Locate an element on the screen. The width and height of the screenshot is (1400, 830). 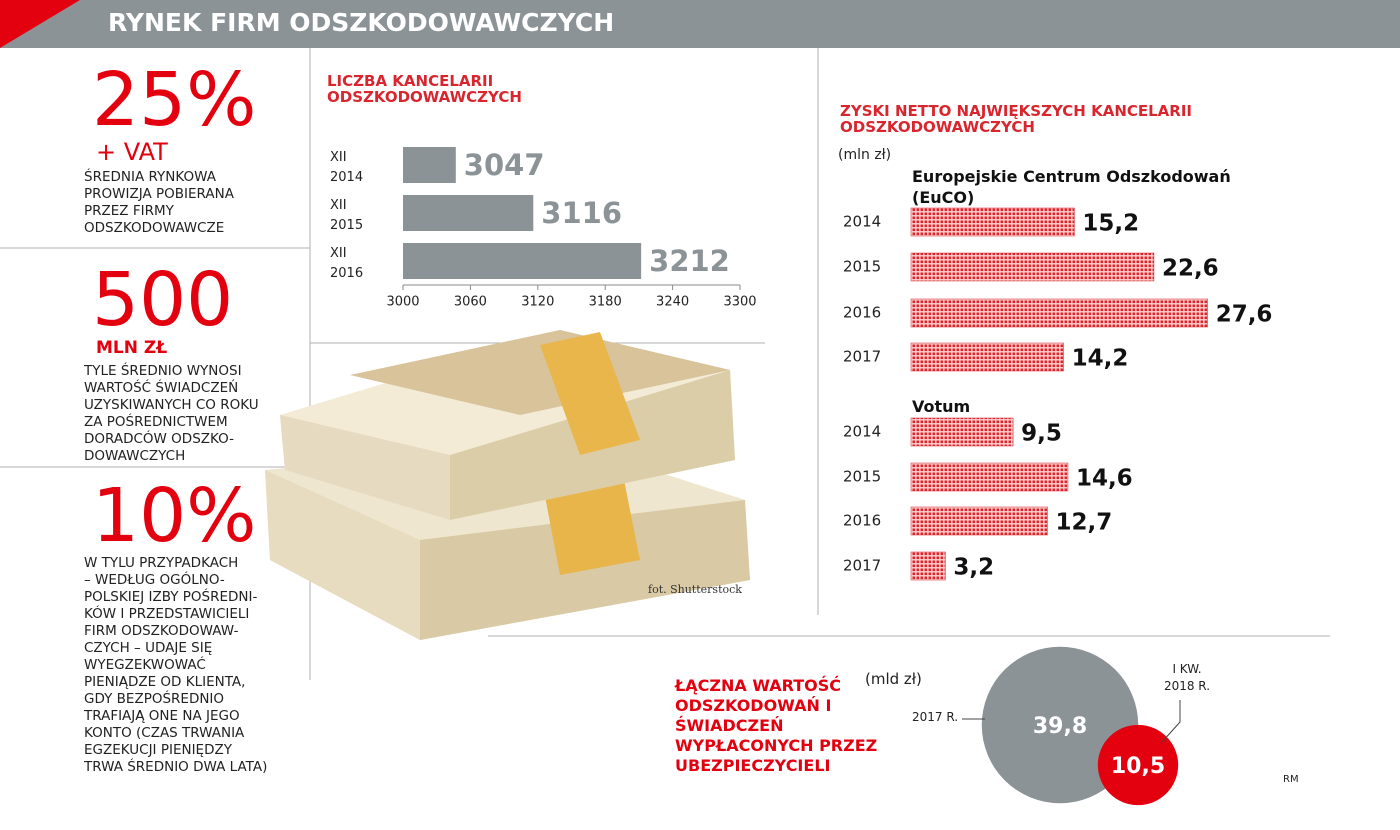
header-accent is located at coordinates (40, 24).